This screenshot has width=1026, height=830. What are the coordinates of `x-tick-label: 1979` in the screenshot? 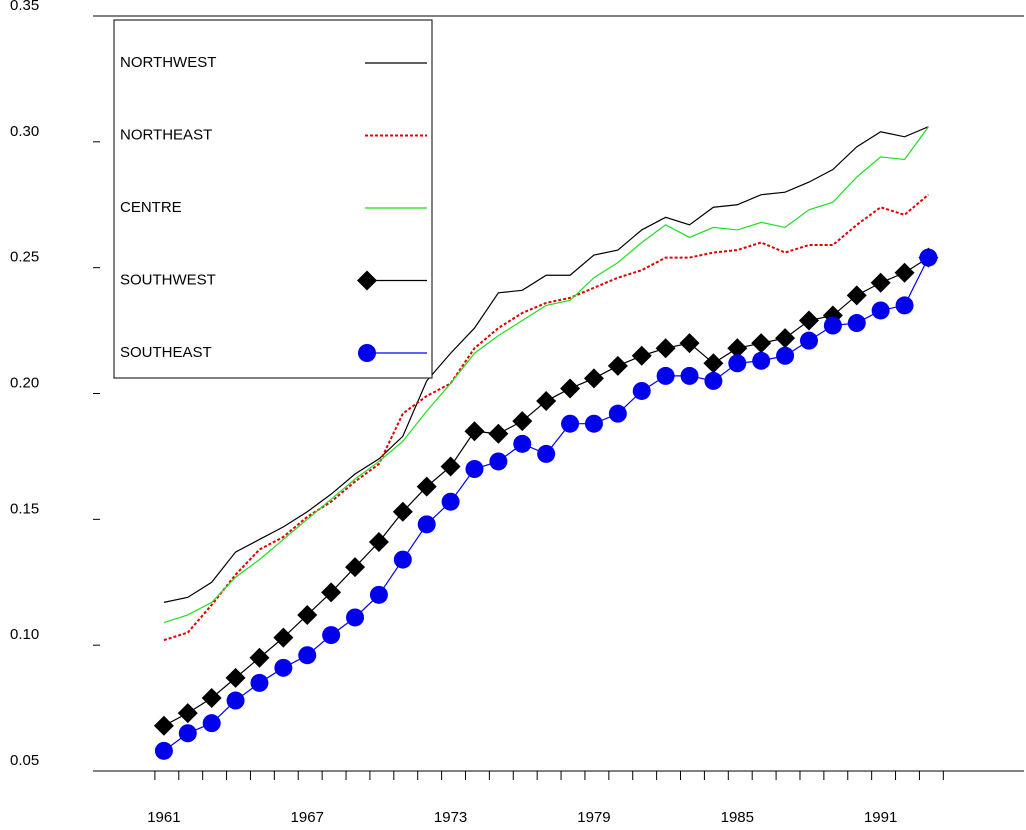 It's located at (593, 817).